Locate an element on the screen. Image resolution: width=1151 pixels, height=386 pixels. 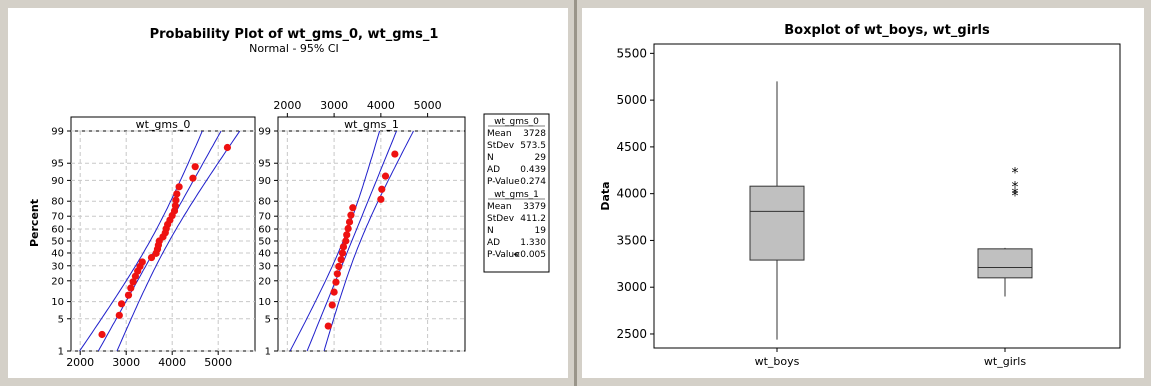
fit-line is located at coordinates (351, 241).